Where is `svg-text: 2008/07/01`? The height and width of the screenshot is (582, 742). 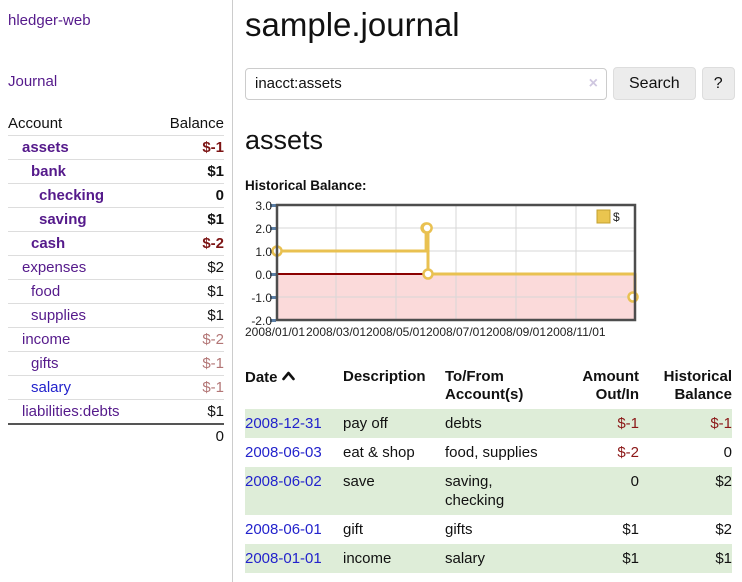 svg-text: 2008/07/01 is located at coordinates (456, 332).